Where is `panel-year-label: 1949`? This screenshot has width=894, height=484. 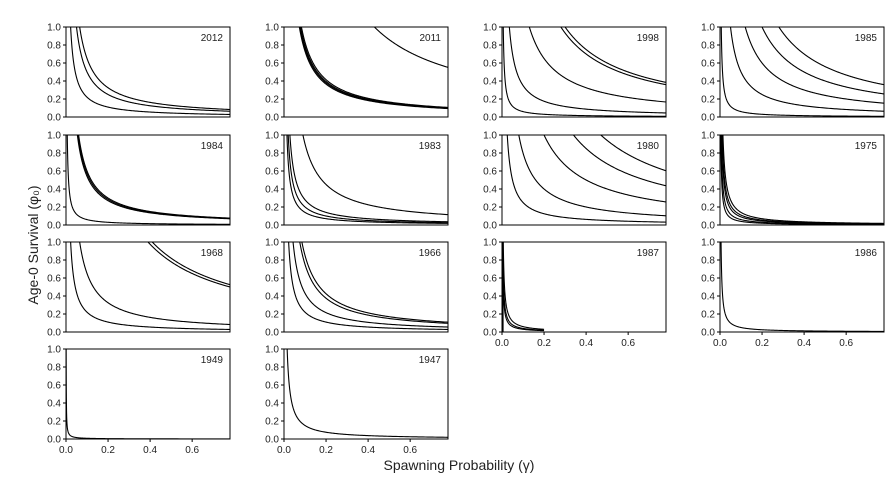 panel-year-label: 1949 is located at coordinates (212, 360).